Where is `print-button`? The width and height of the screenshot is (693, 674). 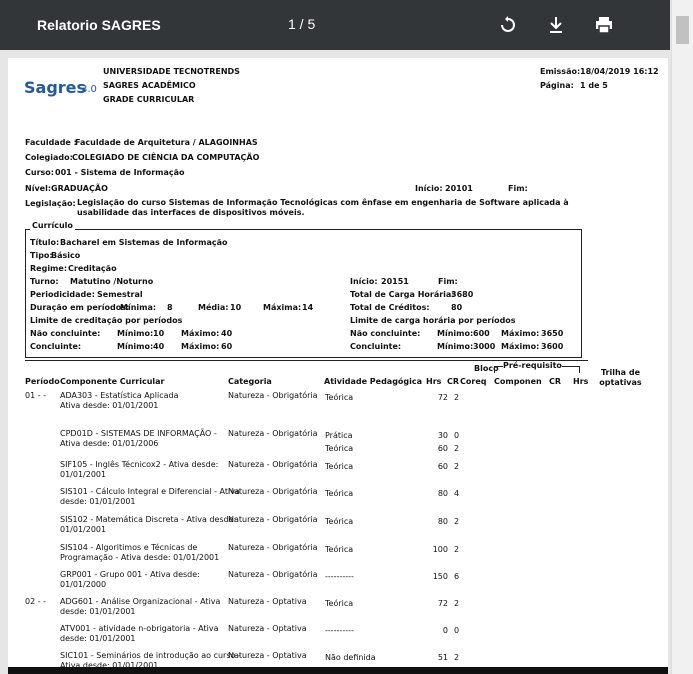 print-button is located at coordinates (604, 25).